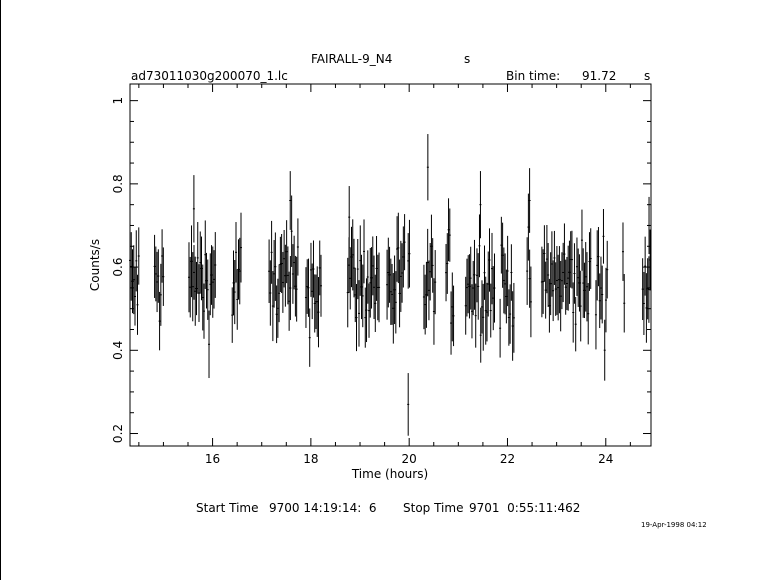 This screenshot has height=580, width=781. Describe the element at coordinates (599, 76) in the screenshot. I see `bin-time-value: 91.72` at that location.